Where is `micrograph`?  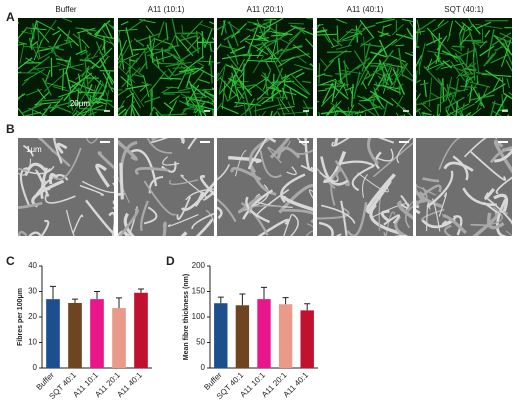 micrograph is located at coordinates (166, 187).